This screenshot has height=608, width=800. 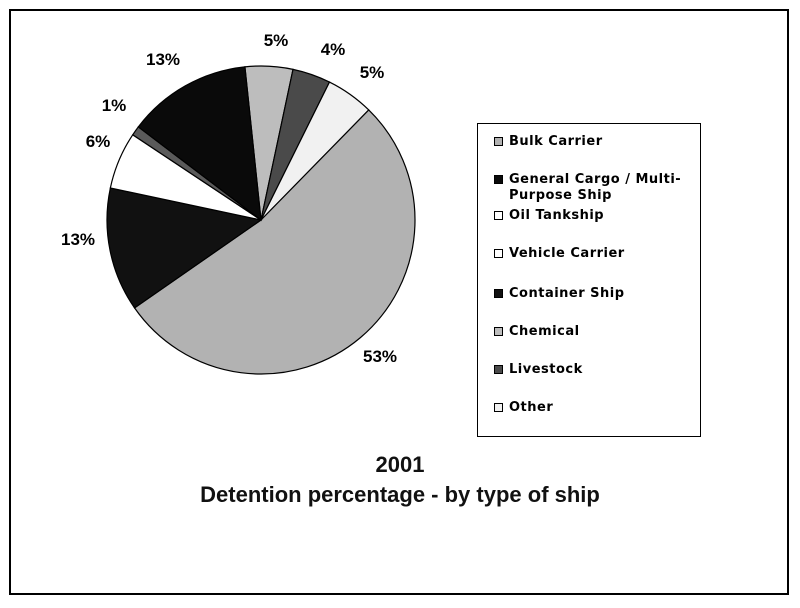 I want to click on legend-label: Container Ship, so click(x=567, y=293).